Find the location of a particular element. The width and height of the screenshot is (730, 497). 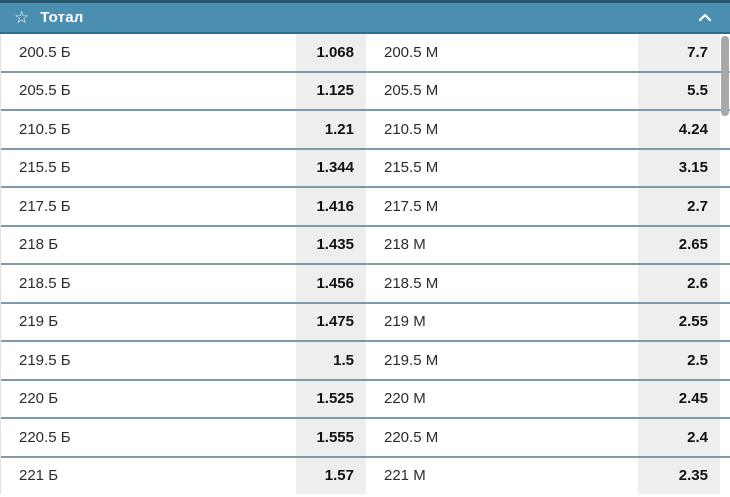

selection-odds: 7.7 is located at coordinates (679, 52).